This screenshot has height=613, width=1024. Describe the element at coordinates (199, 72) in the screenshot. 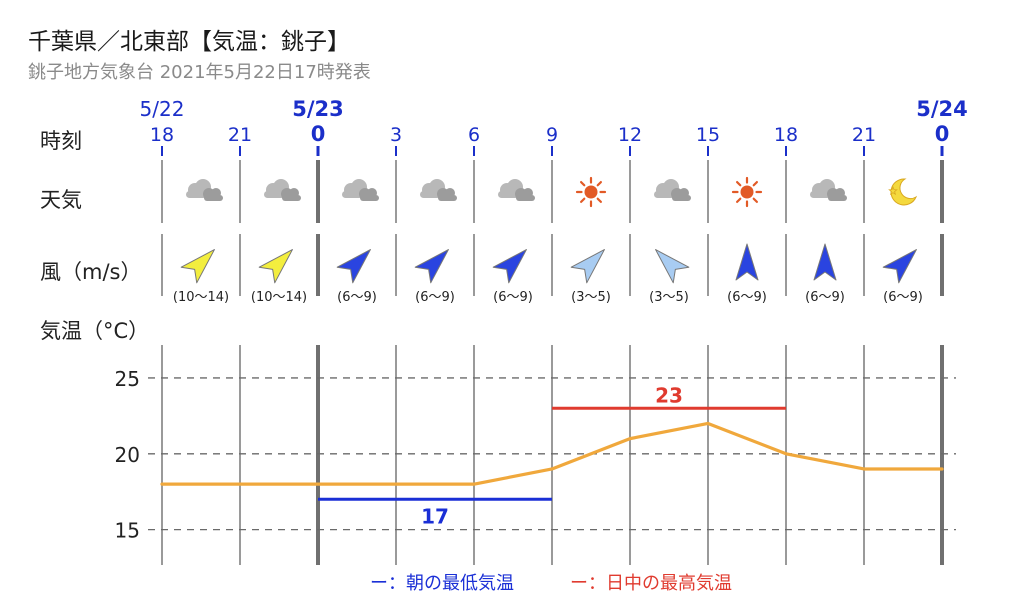

I see `page-subtitle: 銚子地方気象台 2021年5月22日17時発表` at that location.